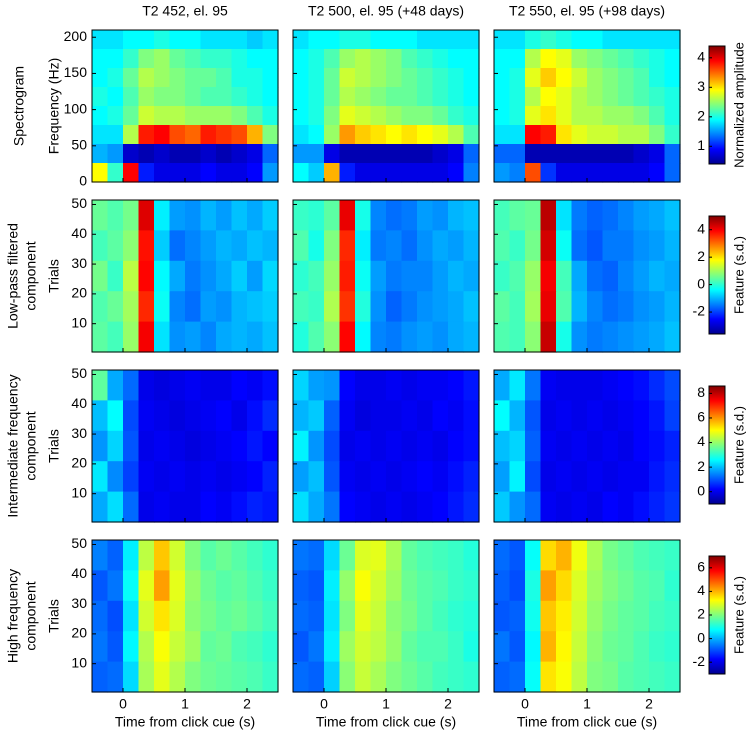  I want to click on x-tick-label: 1, so click(386, 704).